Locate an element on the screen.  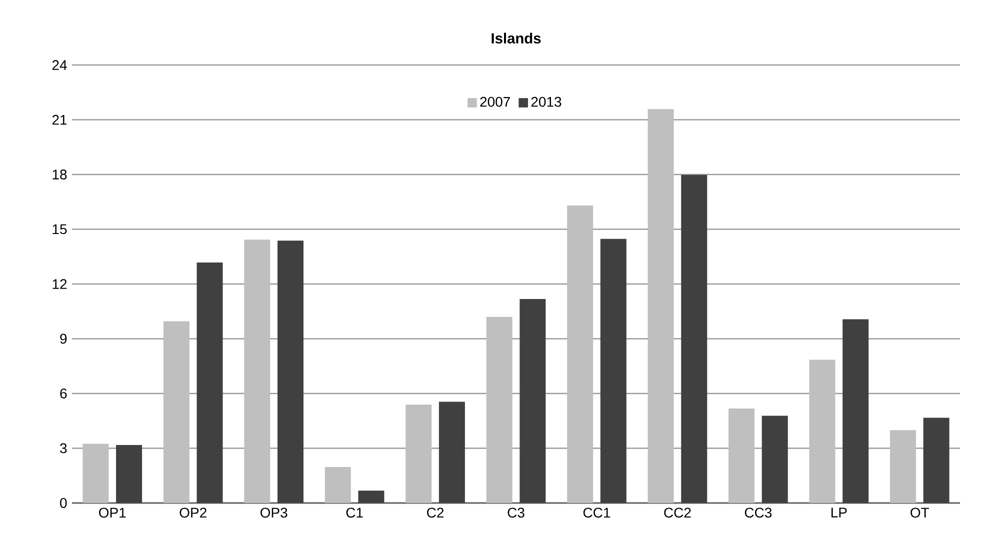
x-tick-label: OT is located at coordinates (920, 513).